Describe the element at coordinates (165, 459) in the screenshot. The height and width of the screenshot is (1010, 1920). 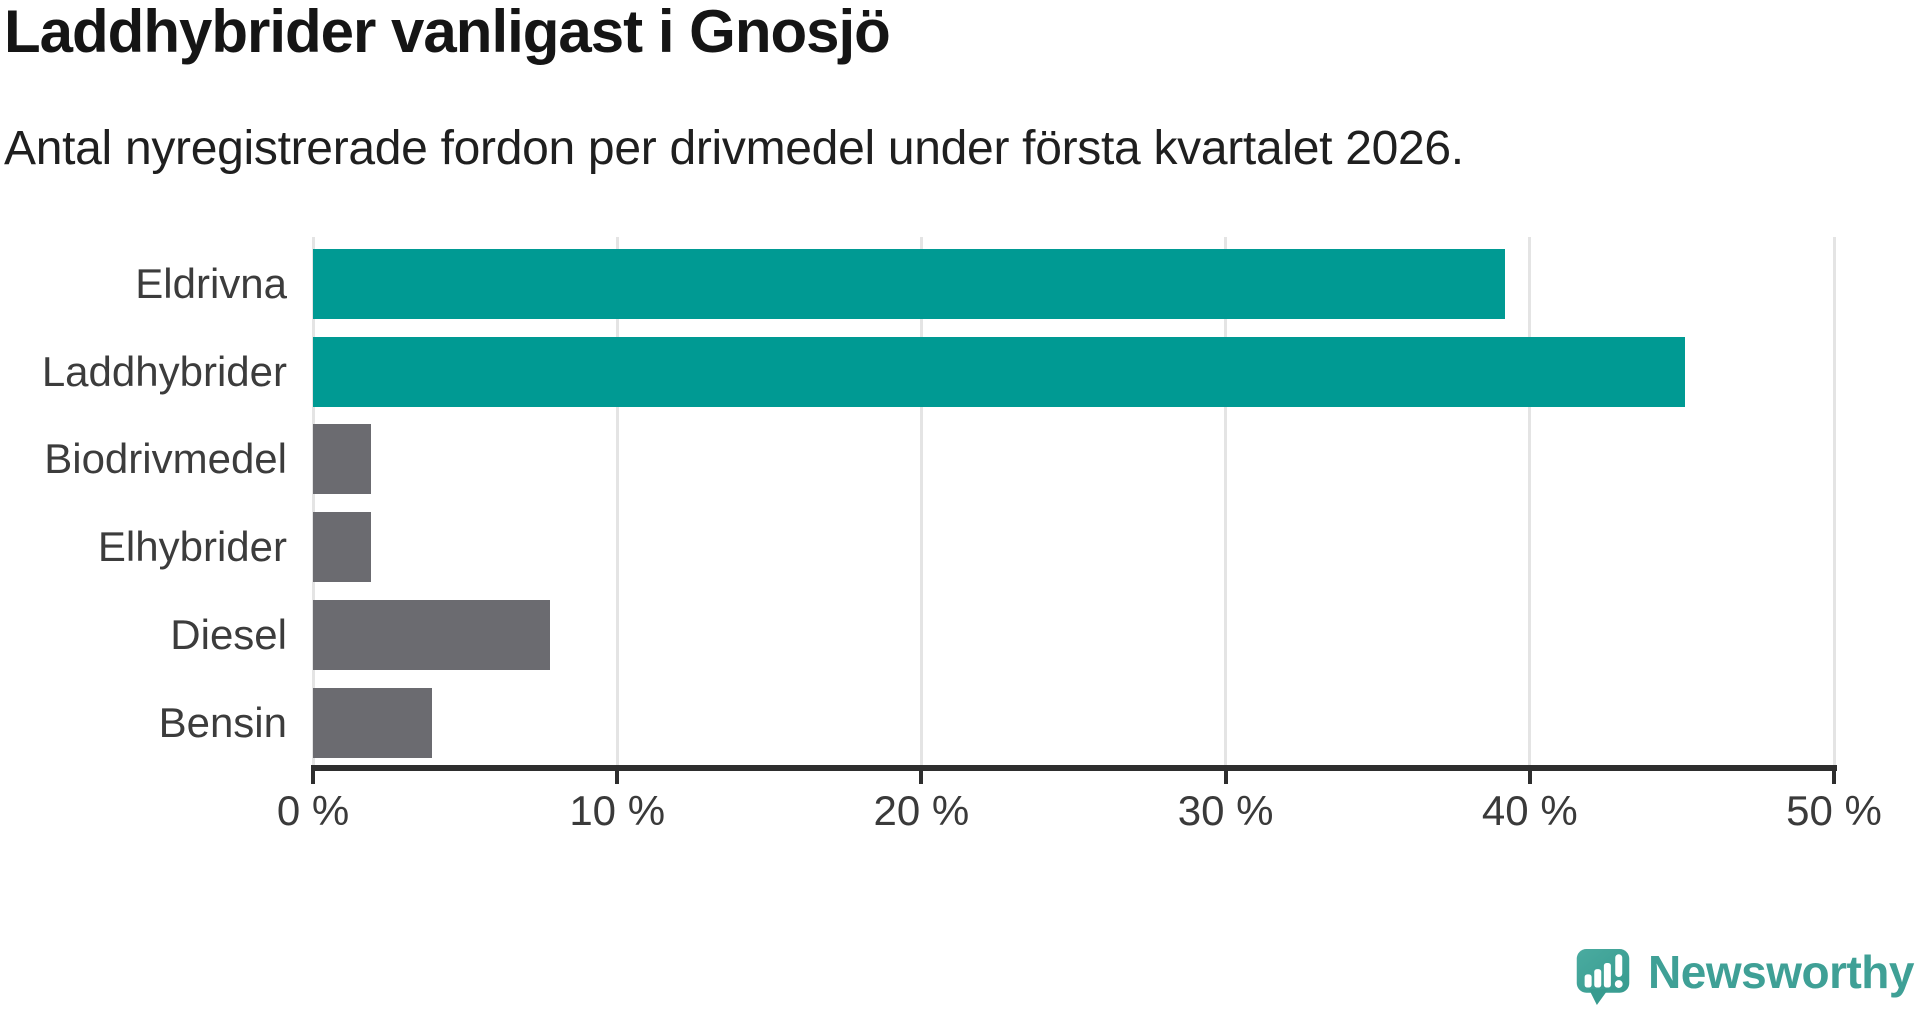
I see `category-label-biodrivmedel: Biodrivmedel` at that location.